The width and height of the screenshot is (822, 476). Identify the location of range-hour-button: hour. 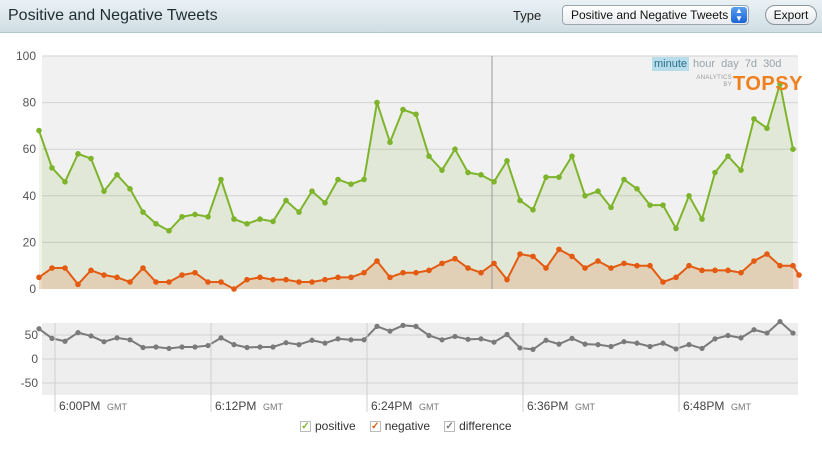
(704, 64).